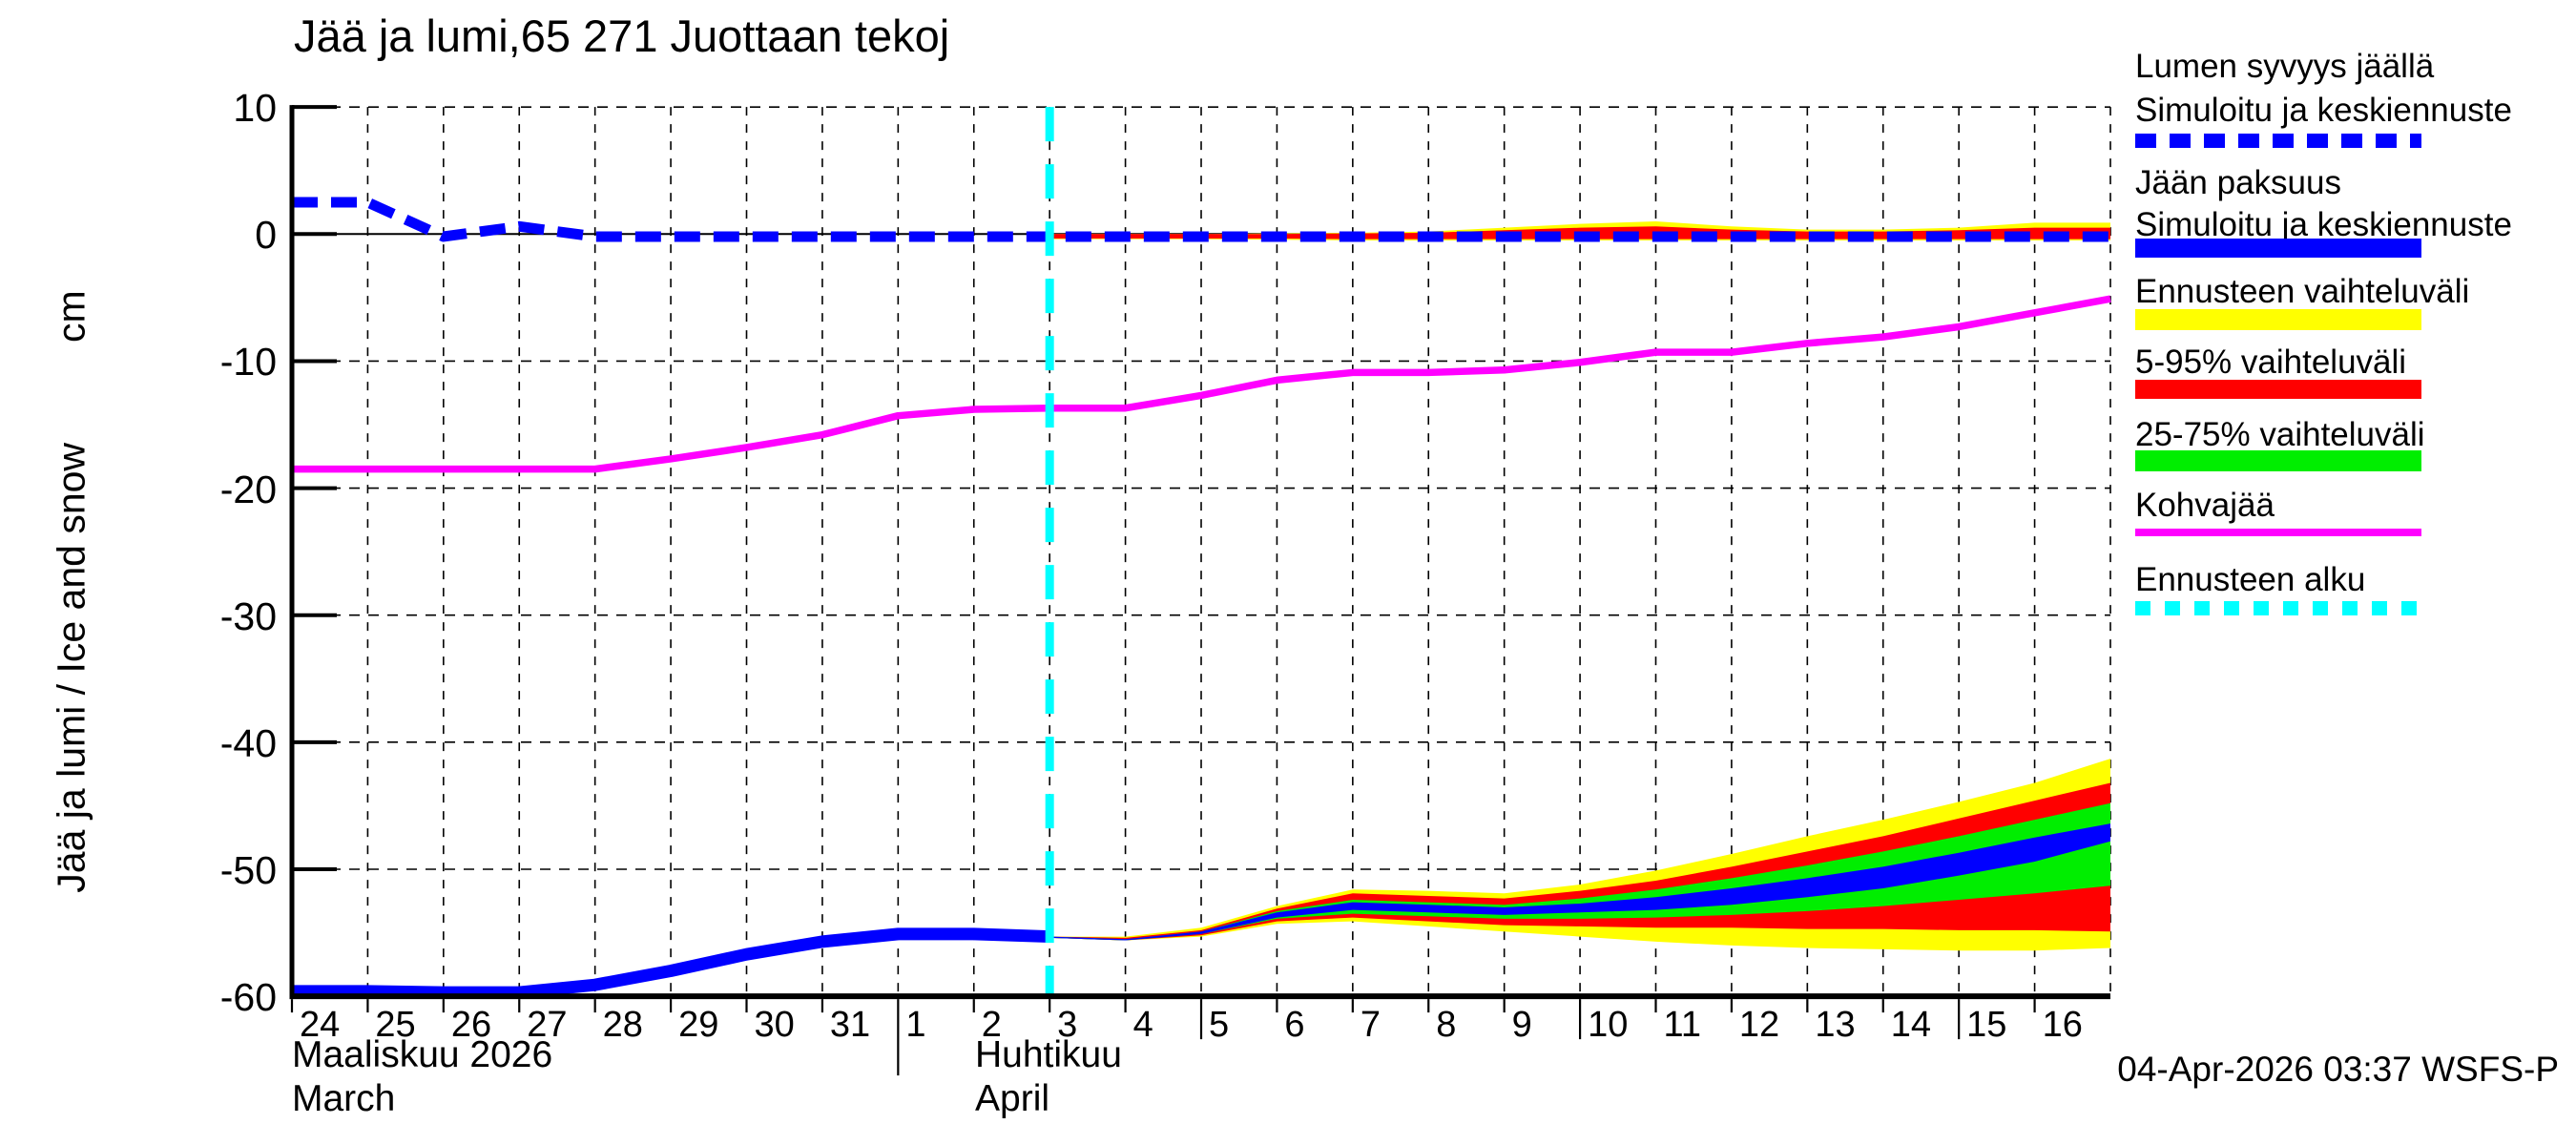  What do you see at coordinates (1759, 1025) in the screenshot?
I see `x-tick-label: 12` at bounding box center [1759, 1025].